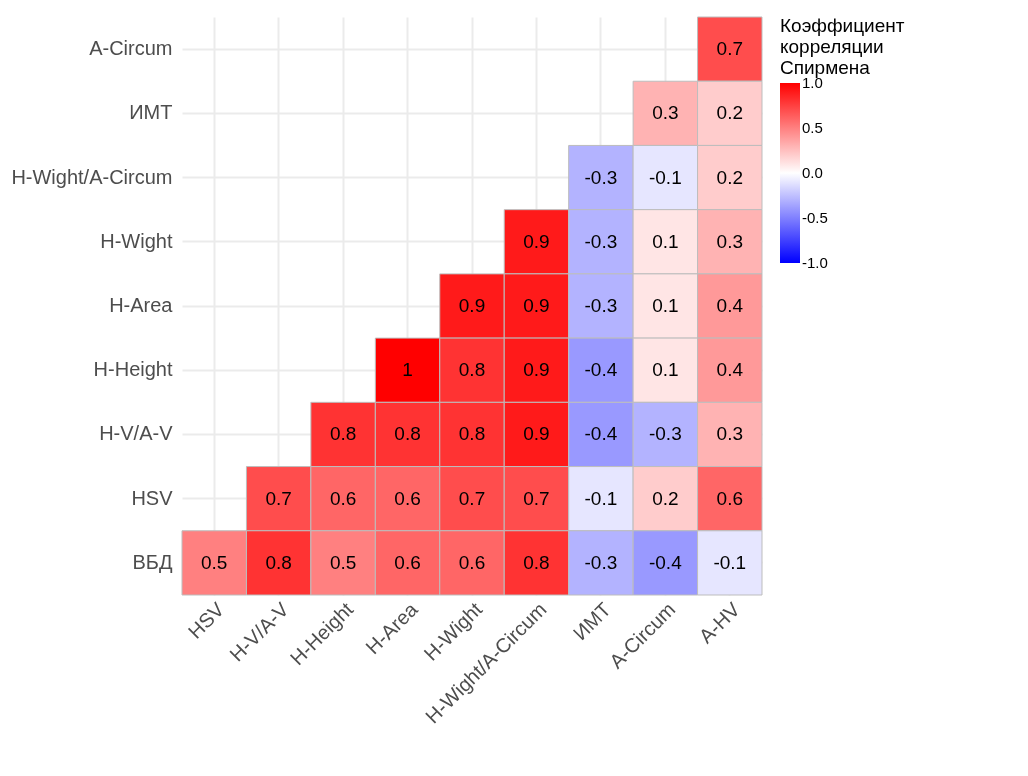 The image size is (1028, 776). Describe the element at coordinates (152, 561) in the screenshot. I see `y-tick-label: ВБД` at that location.